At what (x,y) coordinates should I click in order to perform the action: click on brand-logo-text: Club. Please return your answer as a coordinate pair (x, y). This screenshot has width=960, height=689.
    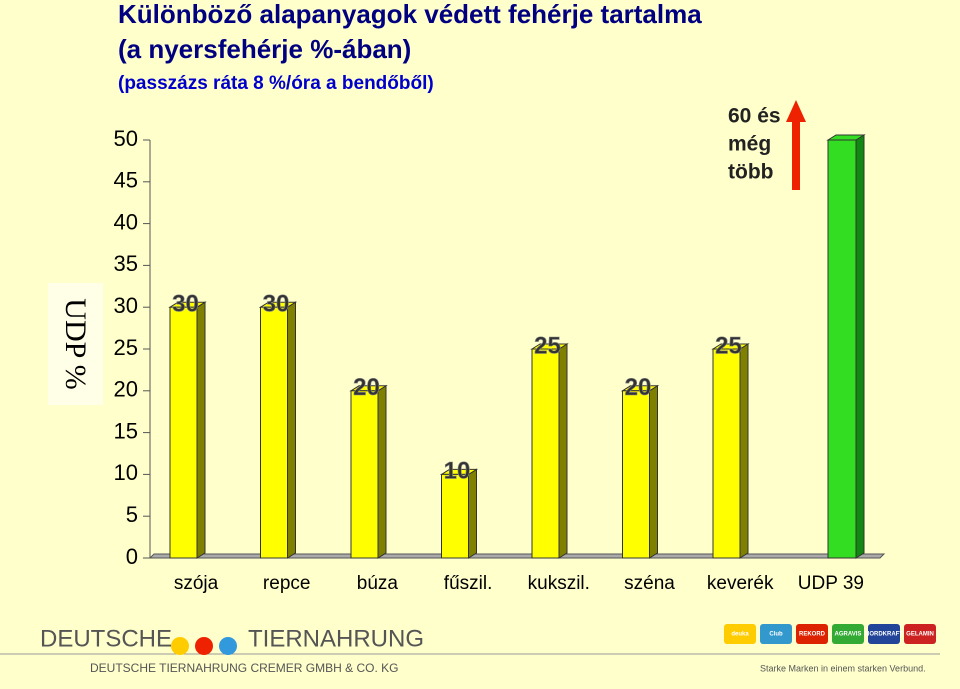
    Looking at the image, I should click on (776, 635).